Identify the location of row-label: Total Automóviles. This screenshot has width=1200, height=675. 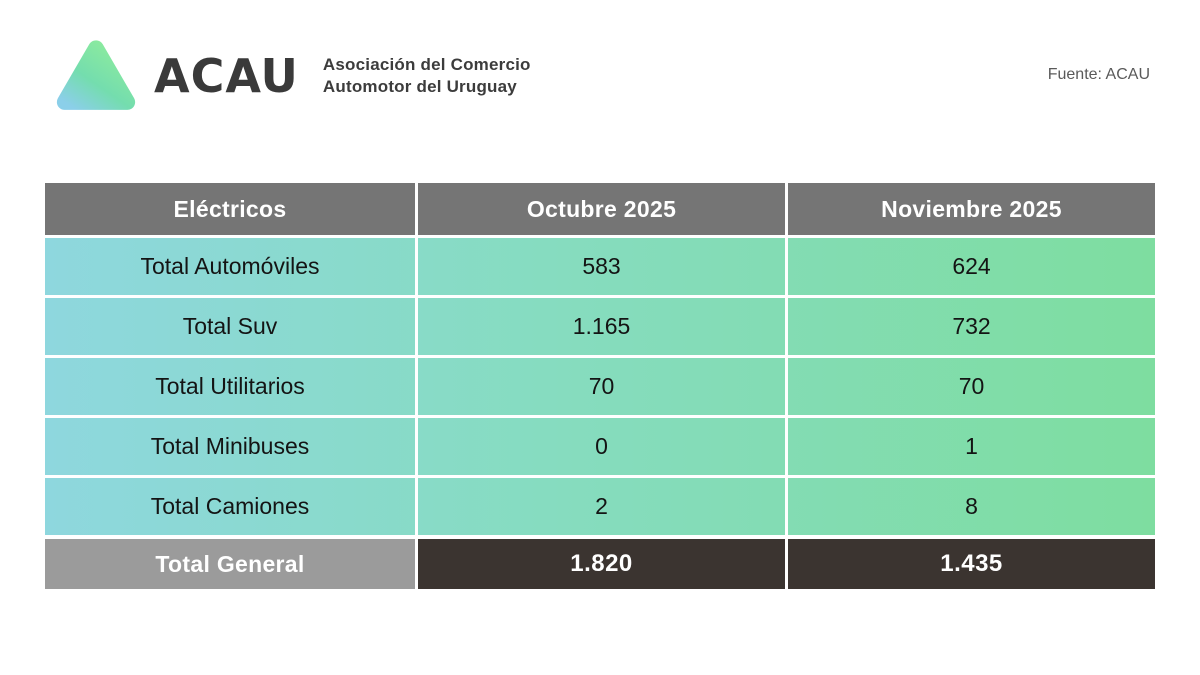
(230, 266).